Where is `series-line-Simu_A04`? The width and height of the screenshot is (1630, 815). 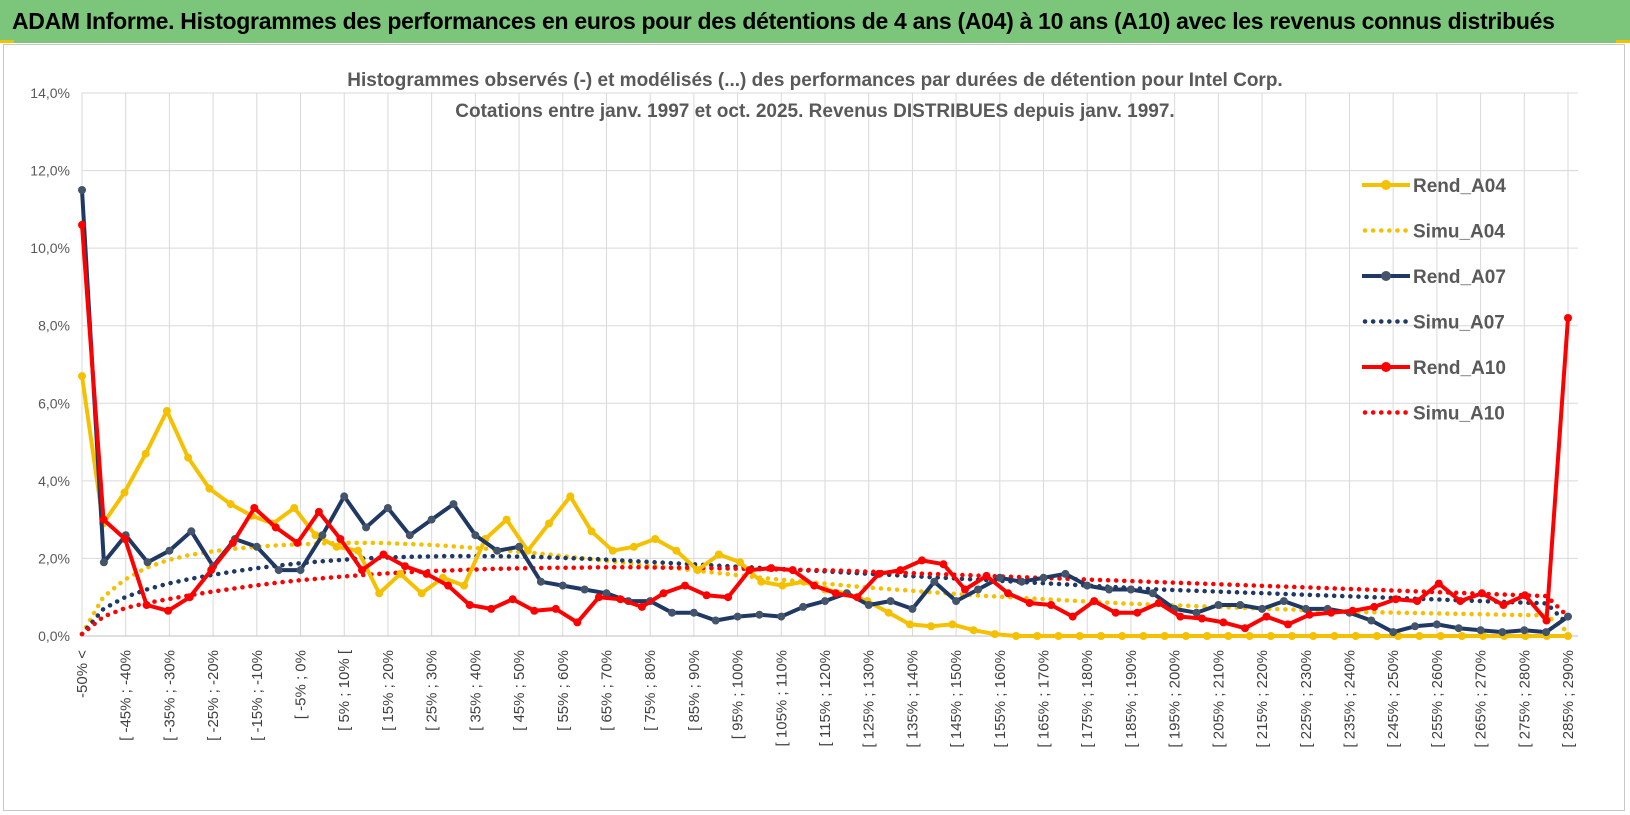 series-line-Simu_A04 is located at coordinates (825, 588).